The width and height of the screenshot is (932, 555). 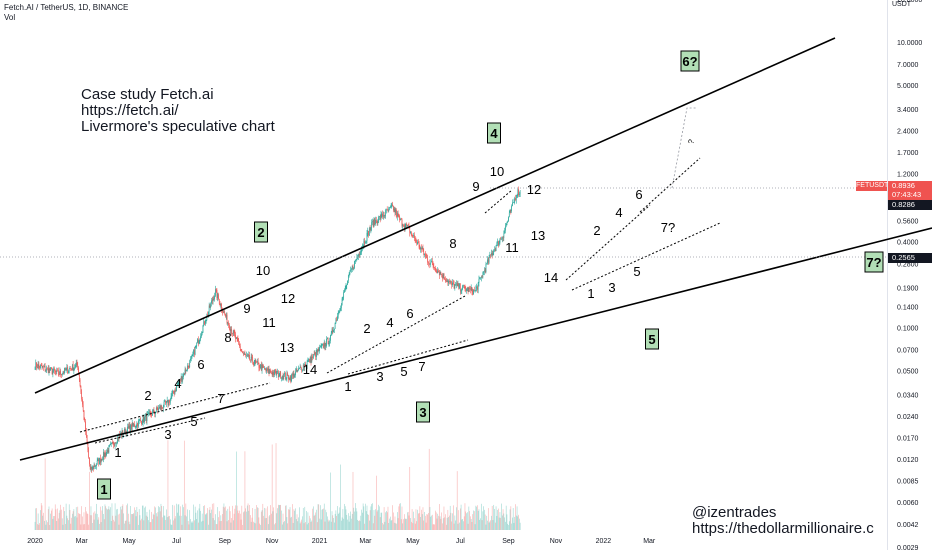 I want to click on wave-count-label: 14, so click(x=551, y=277).